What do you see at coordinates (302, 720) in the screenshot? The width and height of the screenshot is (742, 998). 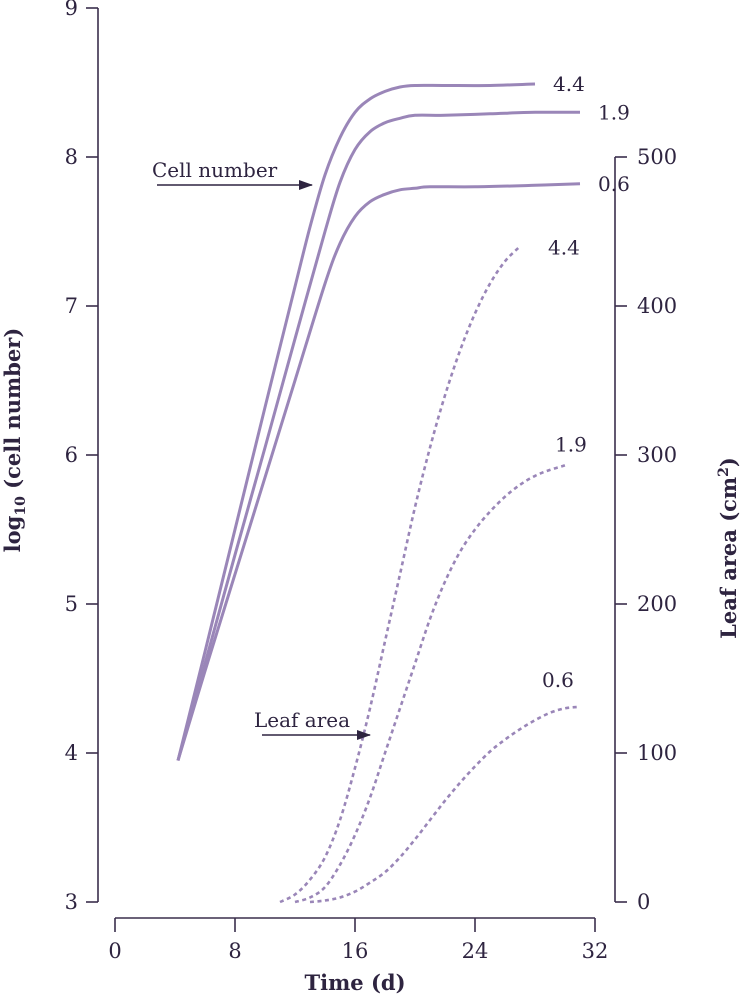 I see `leaf-area-annotation: Leaf area` at bounding box center [302, 720].